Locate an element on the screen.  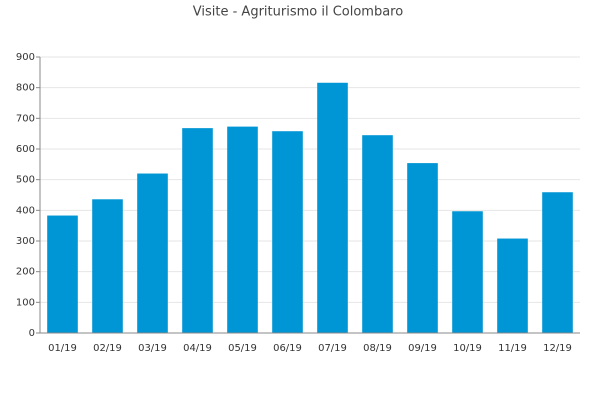
y-tick-label: 0 is located at coordinates (32, 333).